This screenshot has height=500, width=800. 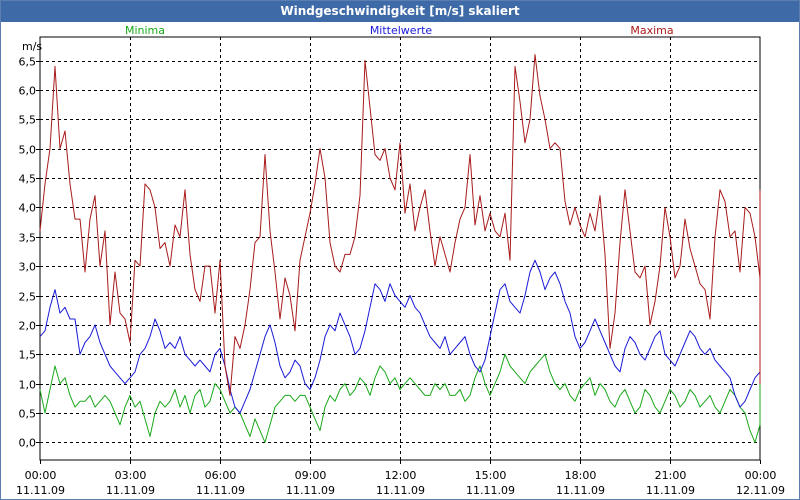 I want to click on x-tick-time: 03:00, so click(x=131, y=475).